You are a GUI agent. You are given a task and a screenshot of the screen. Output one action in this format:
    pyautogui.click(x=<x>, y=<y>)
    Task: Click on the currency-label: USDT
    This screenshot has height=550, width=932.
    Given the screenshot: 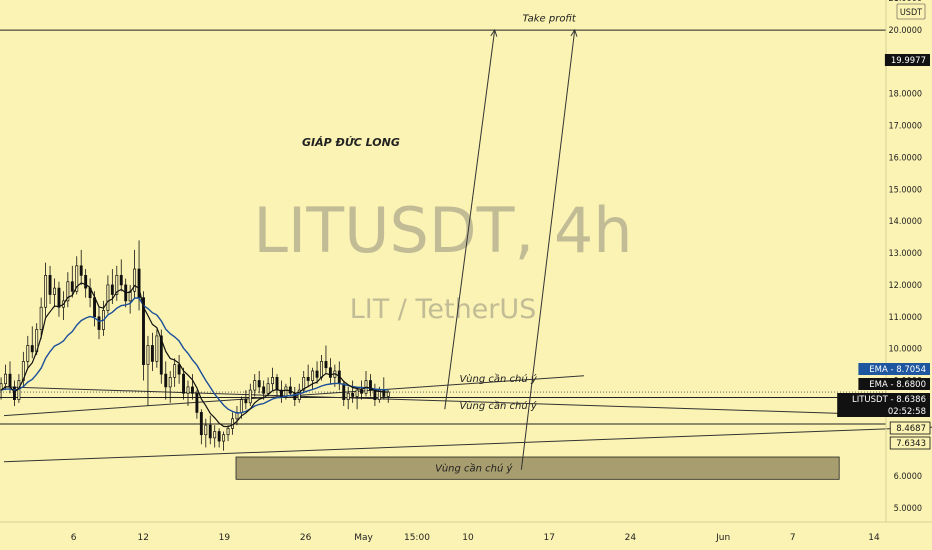 What is the action you would take?
    pyautogui.click(x=911, y=11)
    